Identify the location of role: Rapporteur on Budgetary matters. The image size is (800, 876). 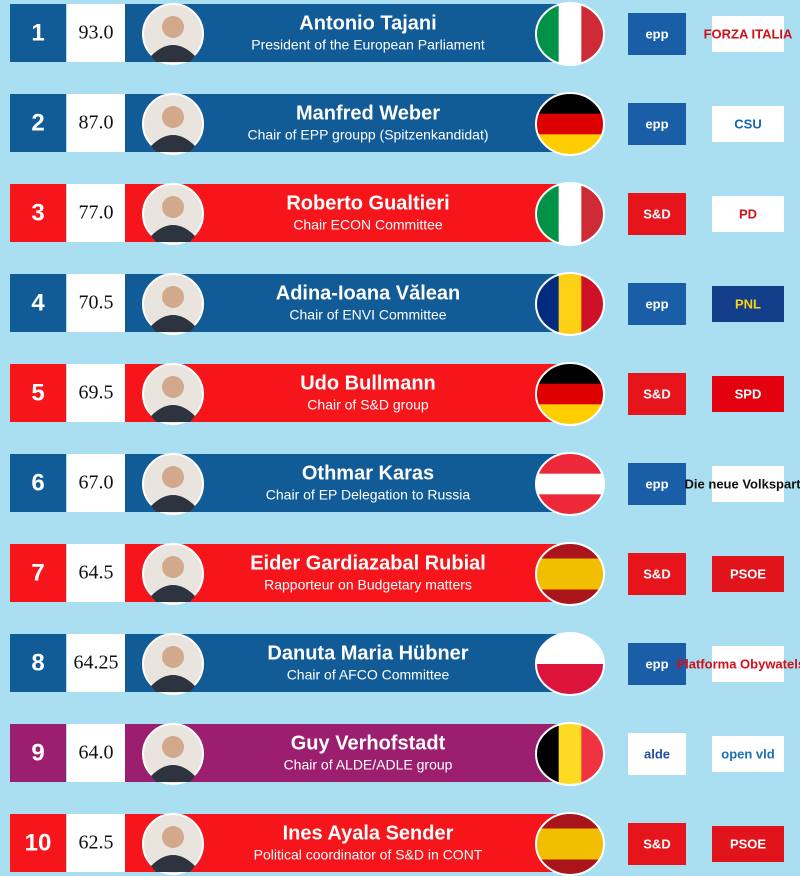
(368, 585).